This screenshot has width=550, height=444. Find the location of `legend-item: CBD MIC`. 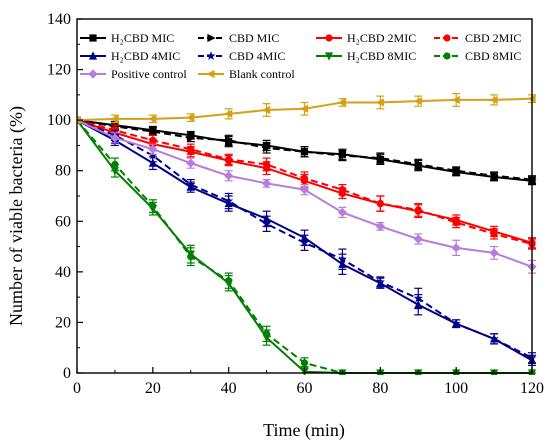

legend-item: CBD MIC is located at coordinates (238, 38).